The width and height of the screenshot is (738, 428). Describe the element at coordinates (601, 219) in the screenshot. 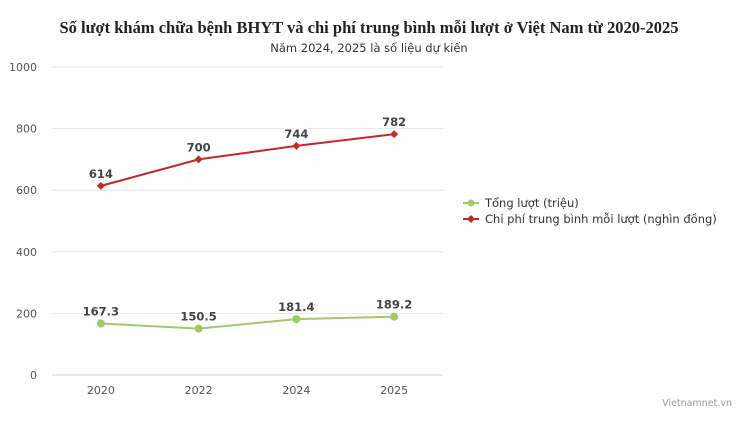

I see `legend-label: Chi phí trung bình mỗi lượt (nghìn đồng)` at that location.